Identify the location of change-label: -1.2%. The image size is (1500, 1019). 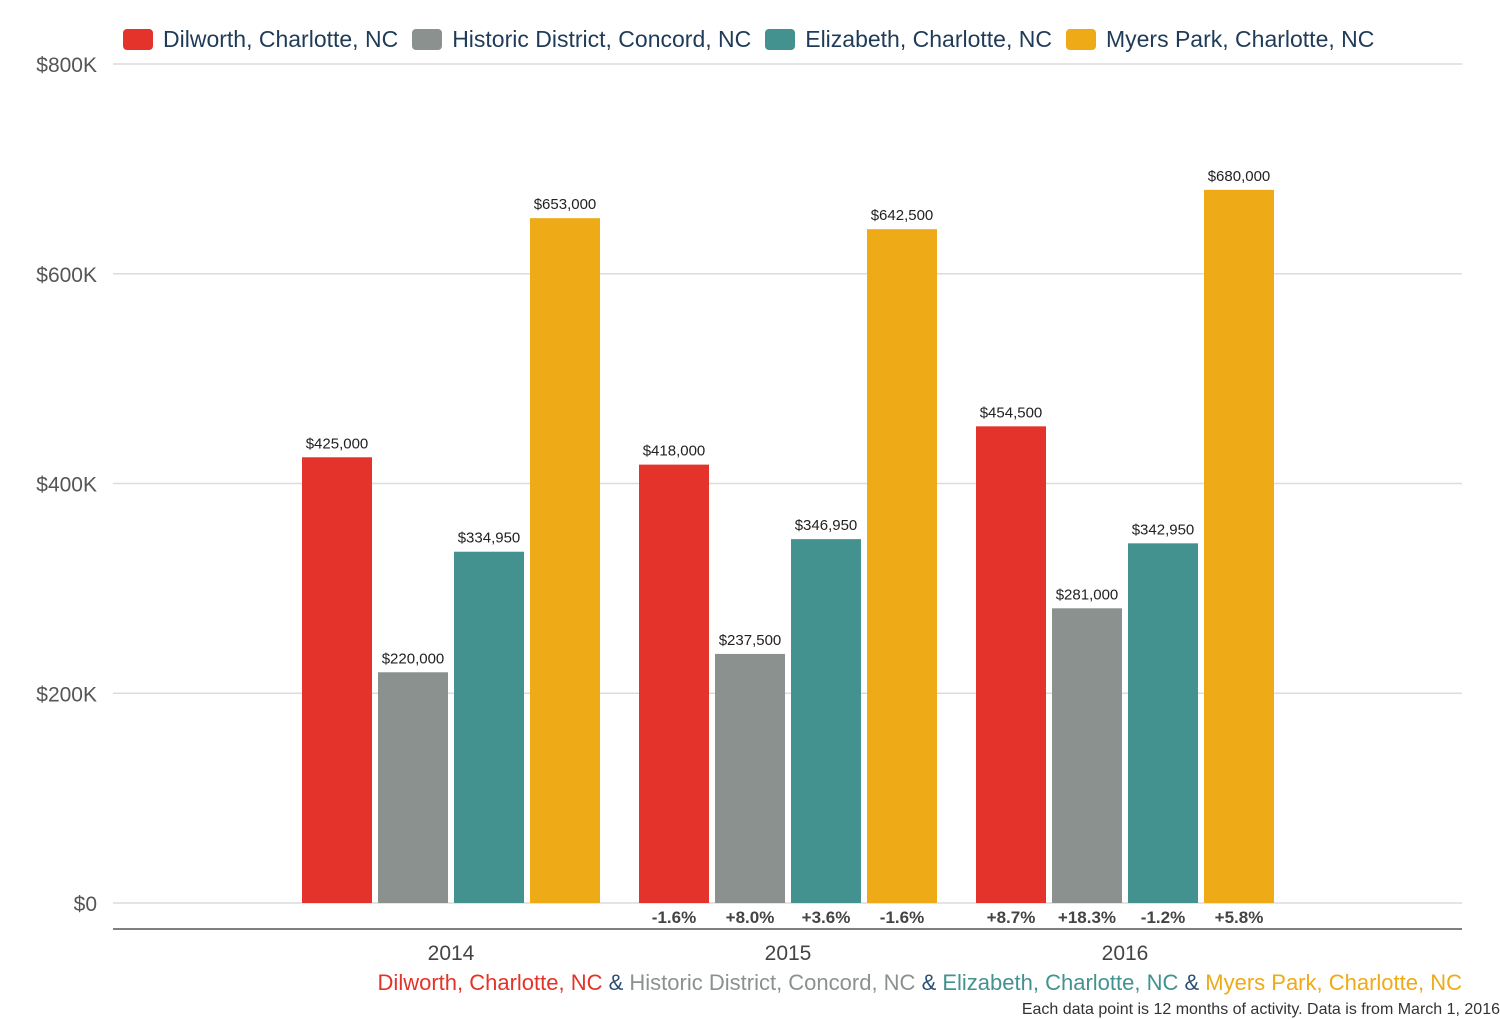
(1163, 917).